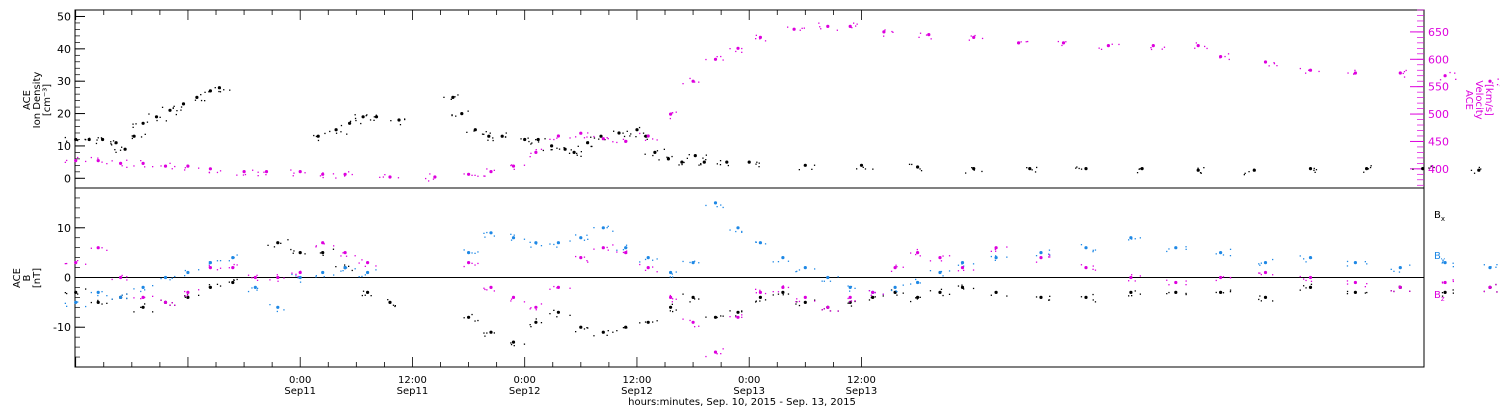 The image size is (1500, 410). I want to click on velocity-tick-label: 450, so click(1438, 141).